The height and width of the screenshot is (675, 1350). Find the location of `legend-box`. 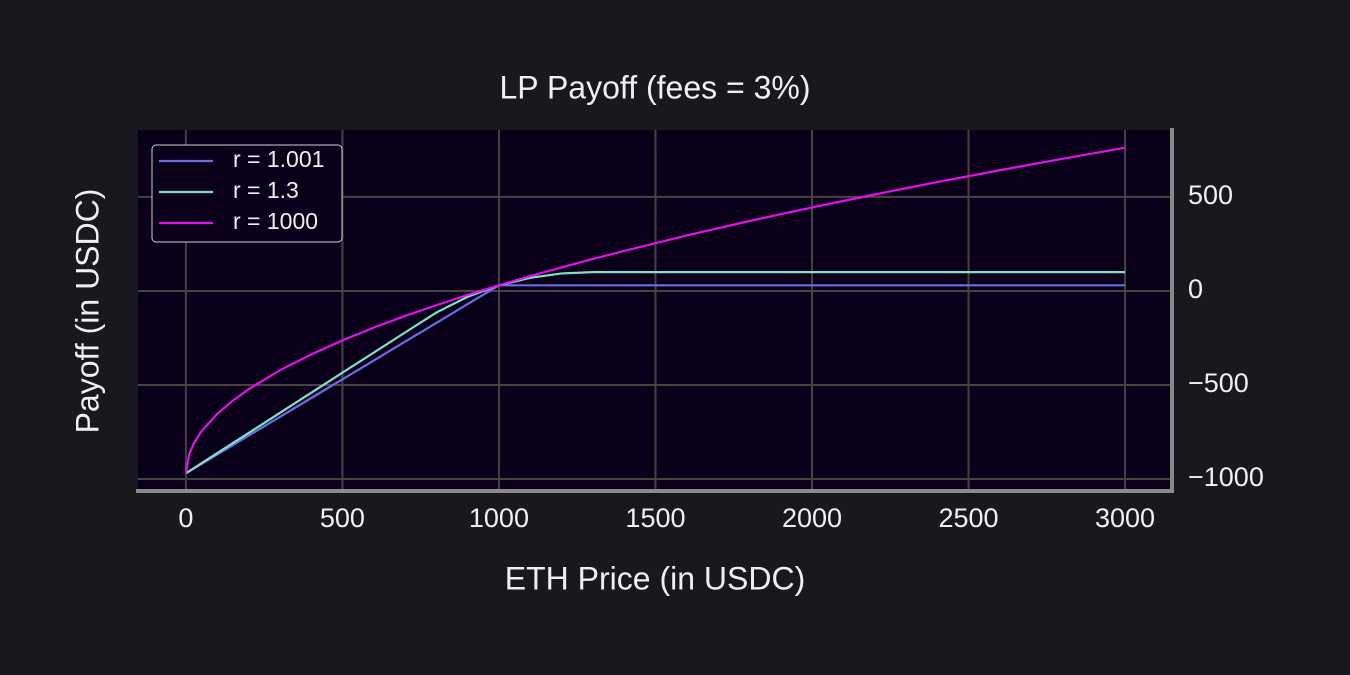

legend-box is located at coordinates (247, 193).